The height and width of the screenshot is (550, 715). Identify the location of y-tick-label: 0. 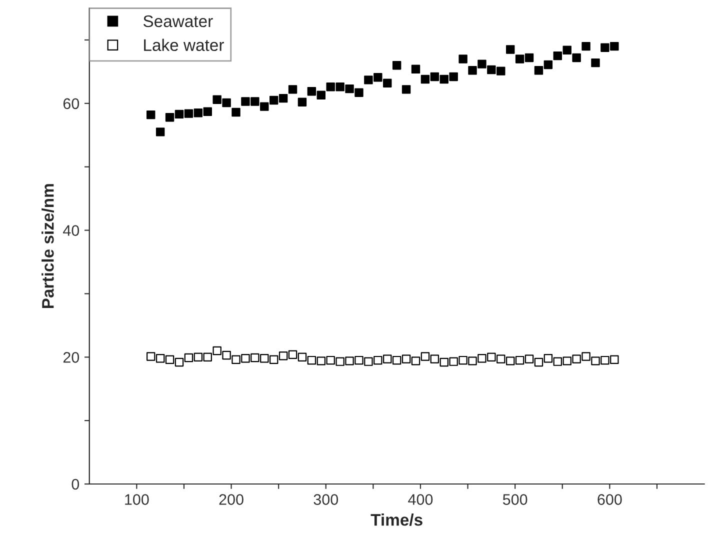
(76, 484).